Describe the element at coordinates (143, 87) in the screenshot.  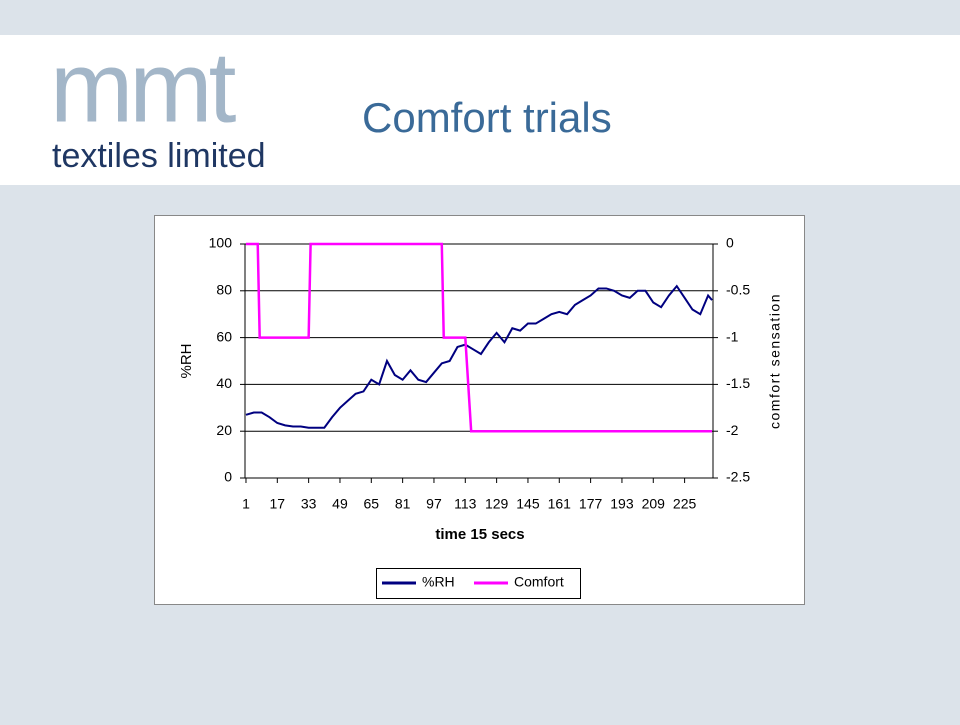
I see `logo-mark: mmt` at that location.